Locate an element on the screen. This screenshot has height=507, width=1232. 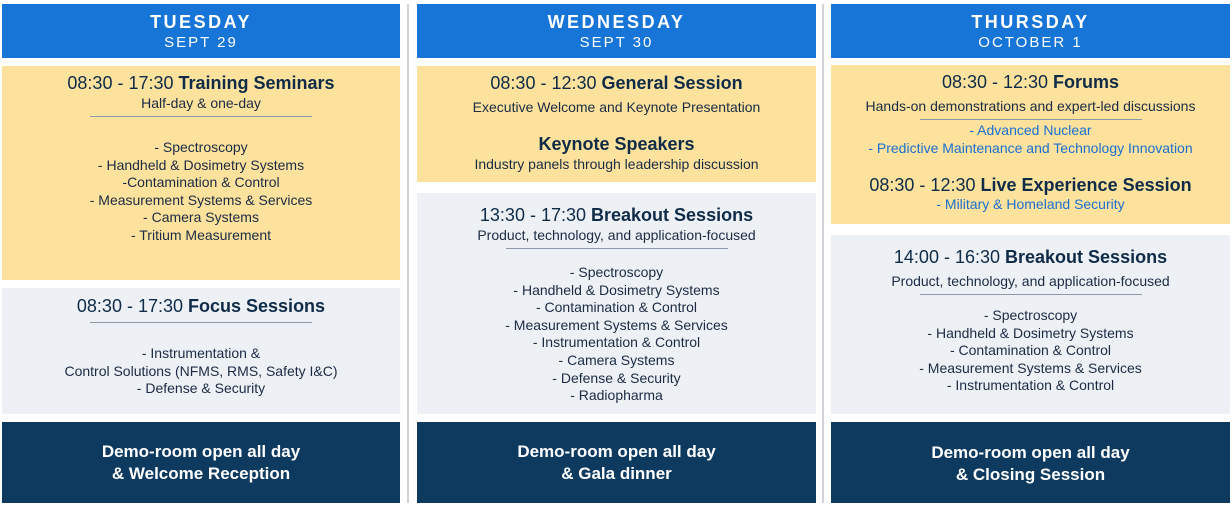
session-subtitle: Half-day & one-day is located at coordinates (201, 103).